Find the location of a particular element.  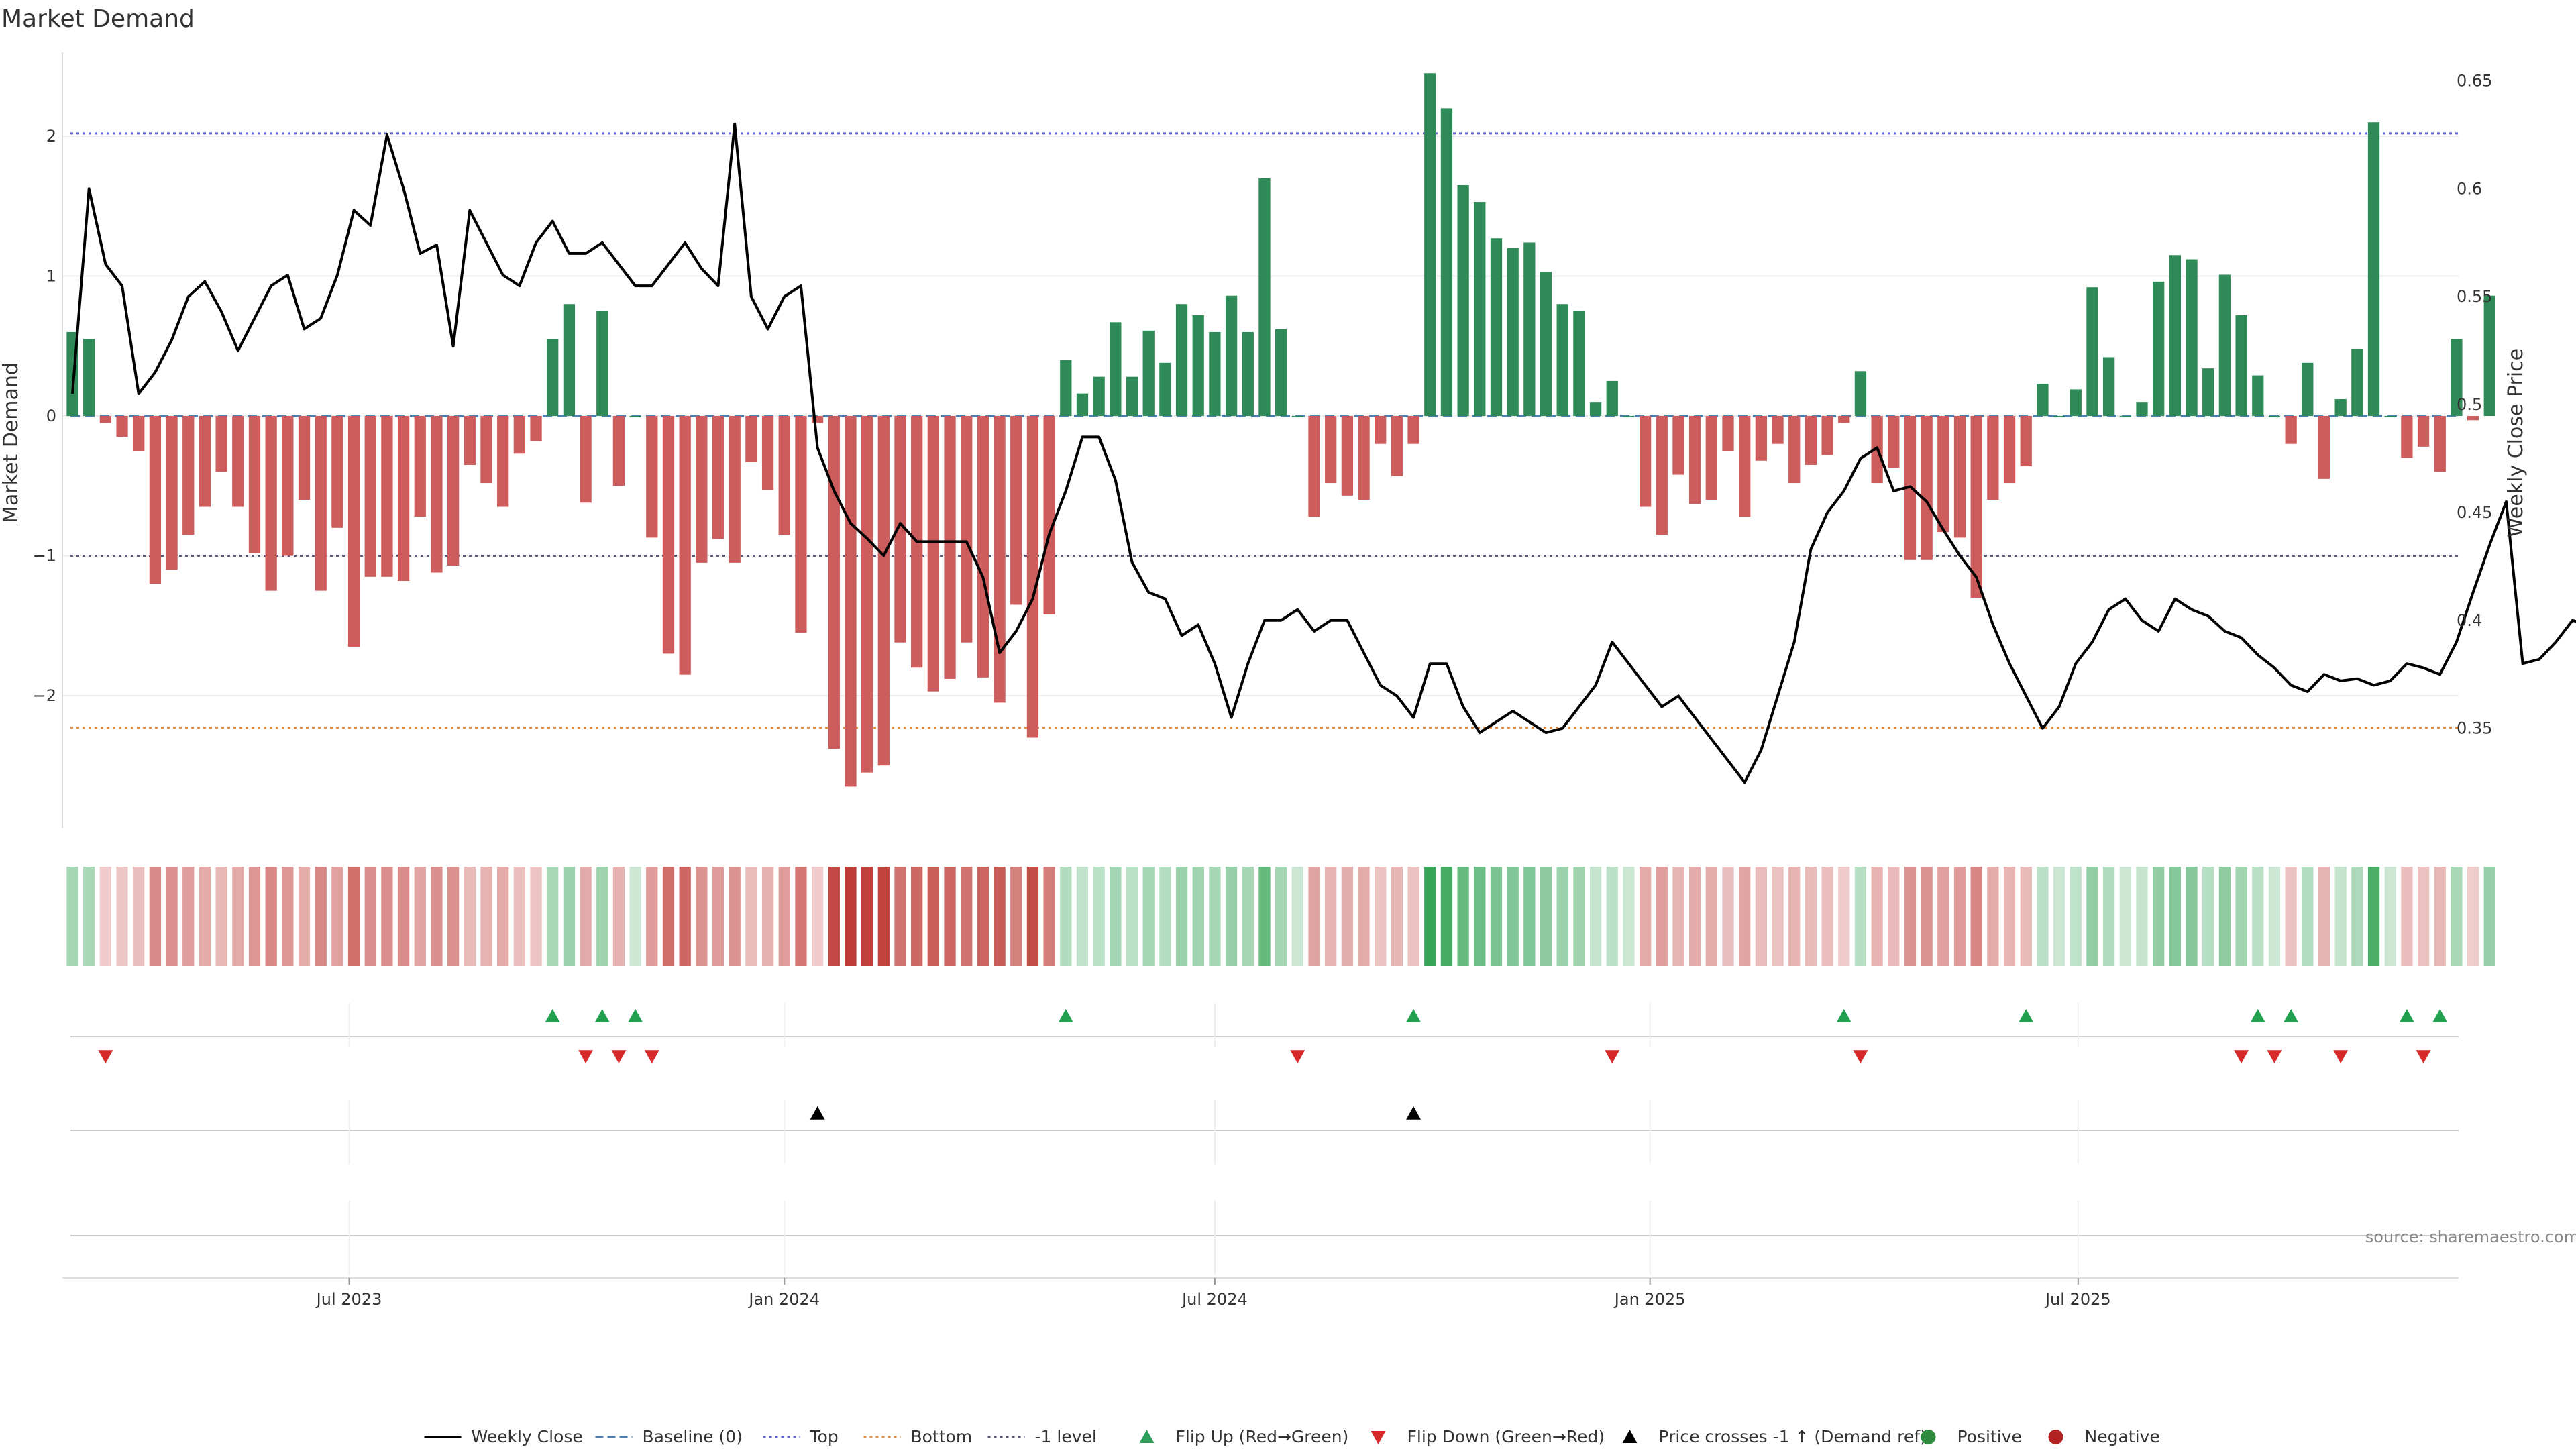

x-tick-label: Jul 2024 is located at coordinates (1214, 1299).